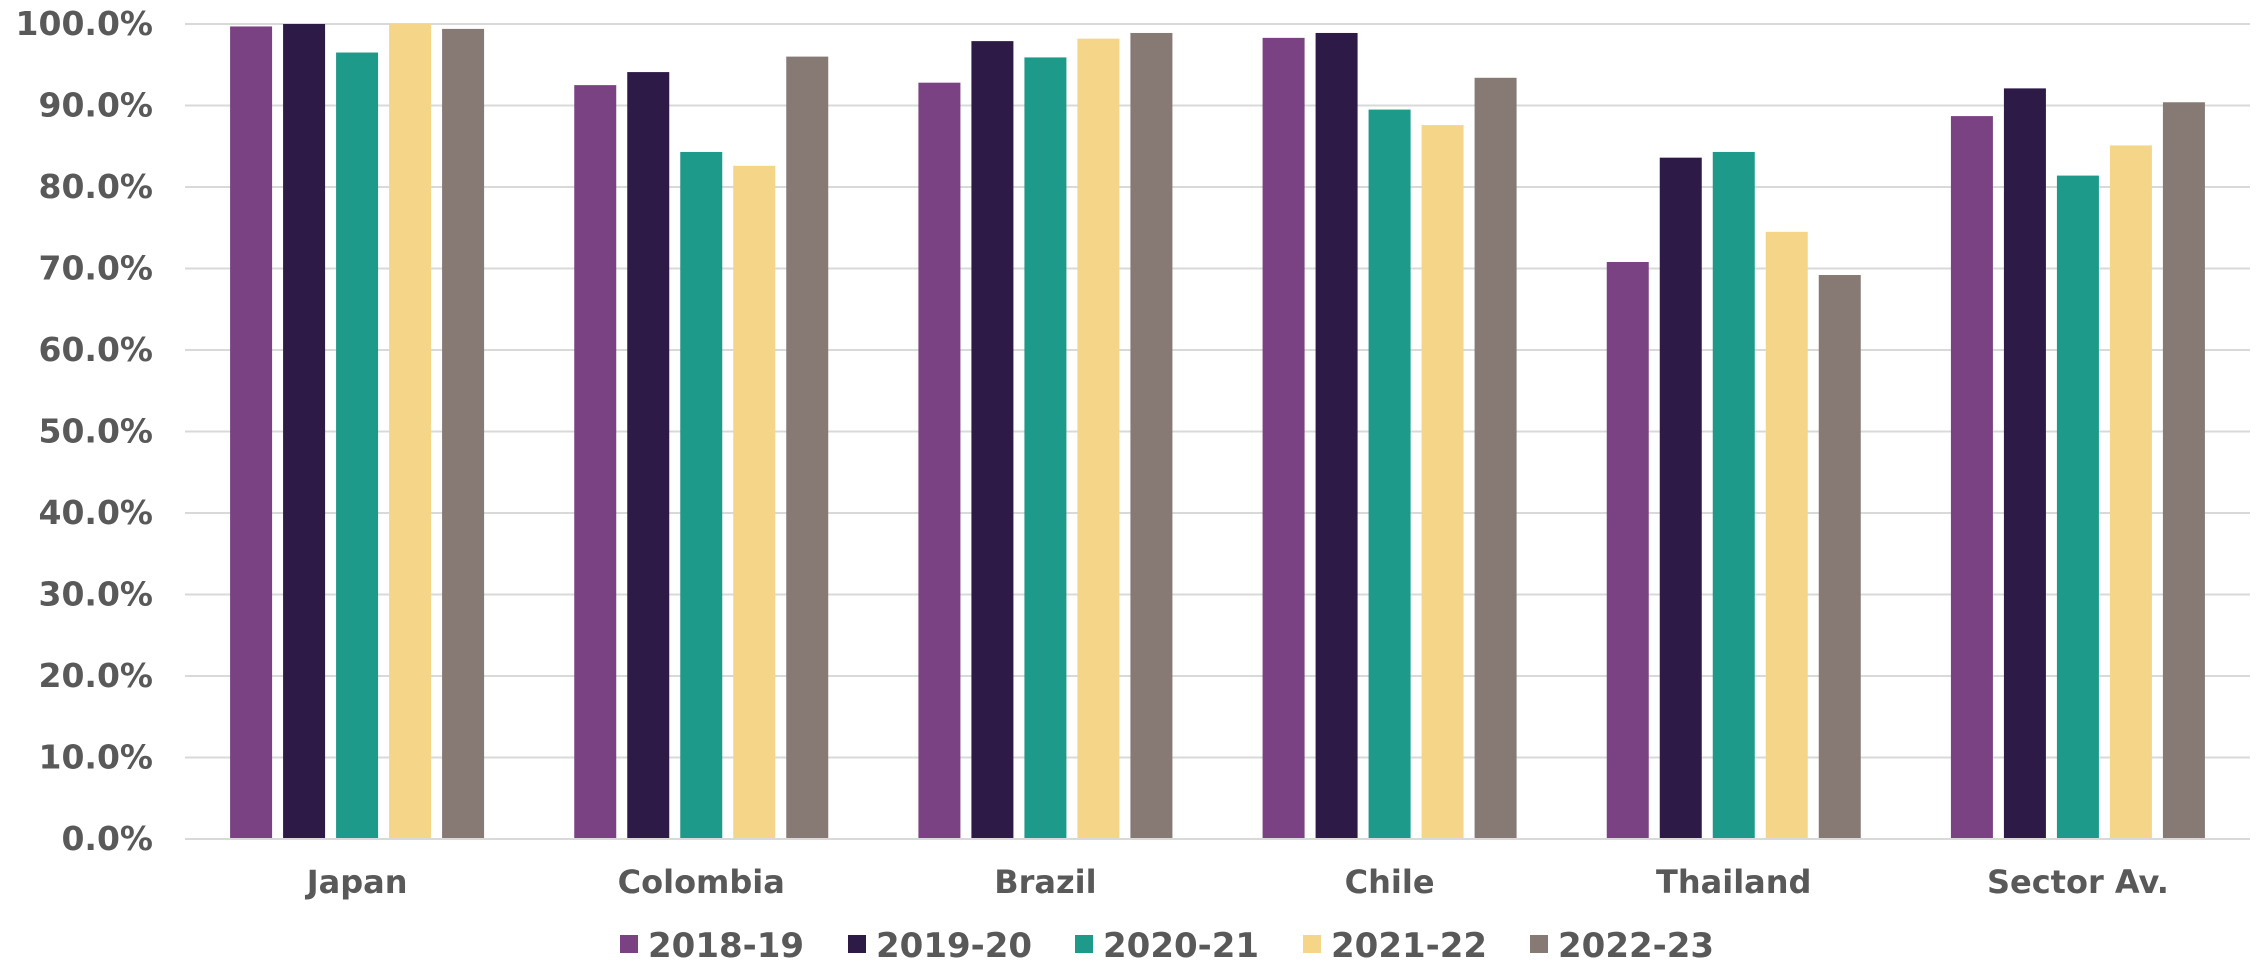 The height and width of the screenshot is (961, 2260). What do you see at coordinates (96, 594) in the screenshot?
I see `y-tick-label: 30.0%` at bounding box center [96, 594].